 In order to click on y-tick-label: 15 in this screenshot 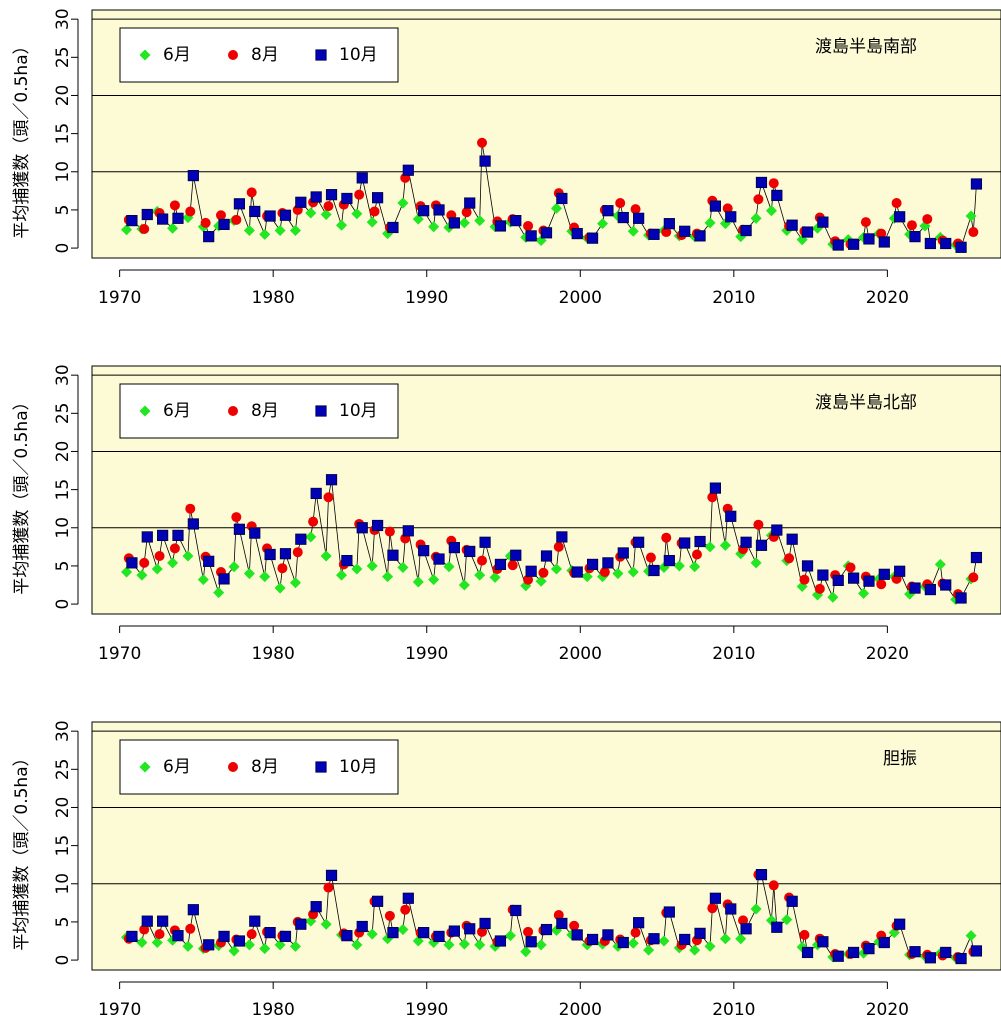, I will do `click(63, 846)`.